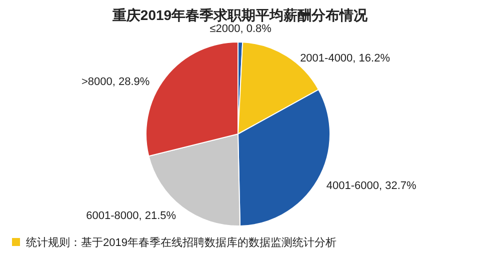  Describe the element at coordinates (397, 186) in the screenshot. I see `value-label: , 32.7%` at that location.